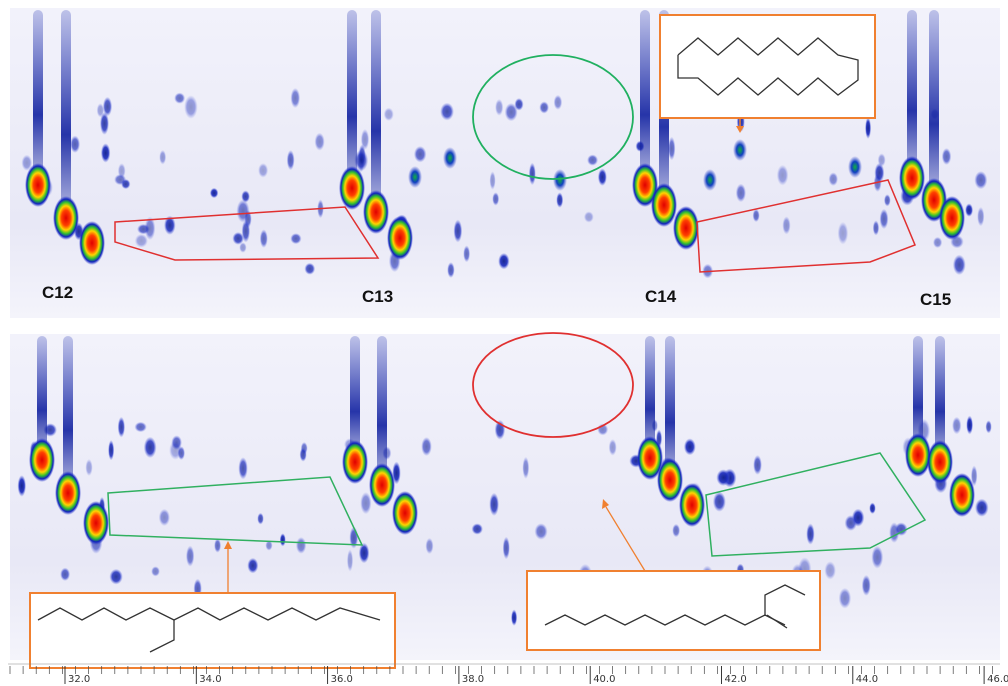 The height and width of the screenshot is (686, 1008). What do you see at coordinates (235, 511) in the screenshot?
I see `region-outline` at bounding box center [235, 511].